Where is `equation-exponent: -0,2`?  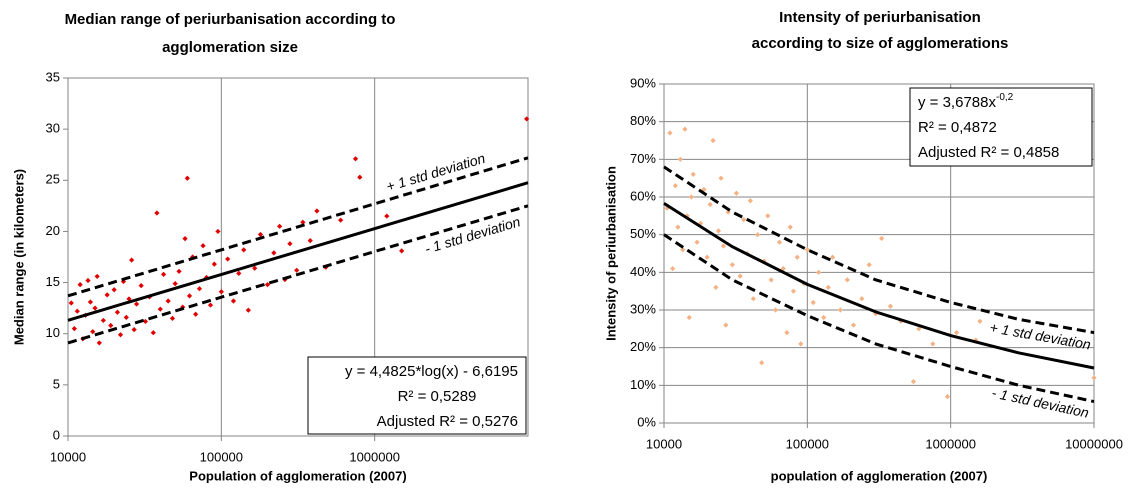 equation-exponent: -0,2 is located at coordinates (1005, 97).